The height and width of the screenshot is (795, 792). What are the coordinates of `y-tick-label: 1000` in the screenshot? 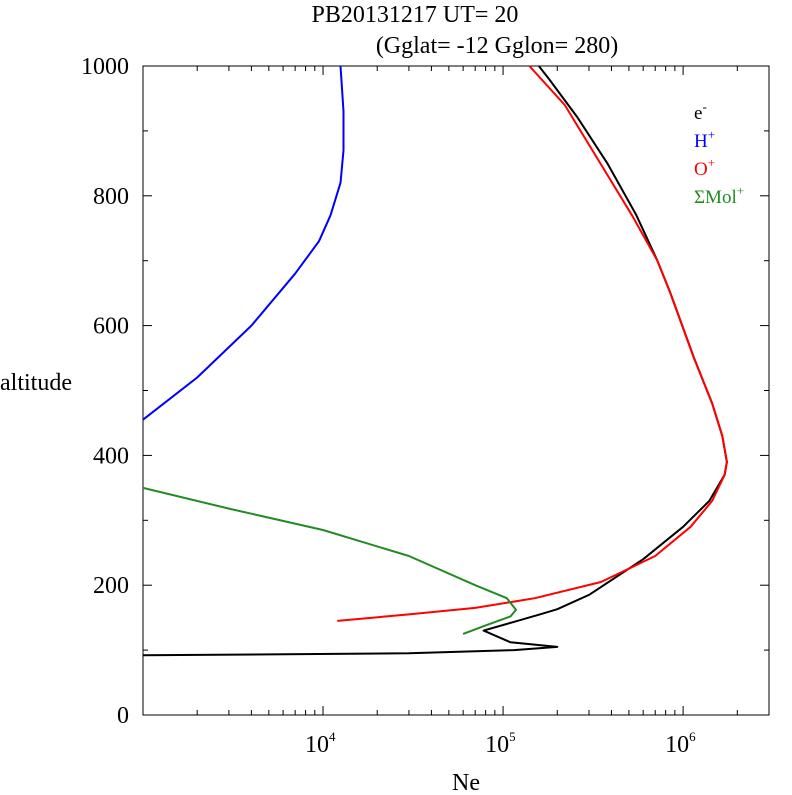 It's located at (105, 67).